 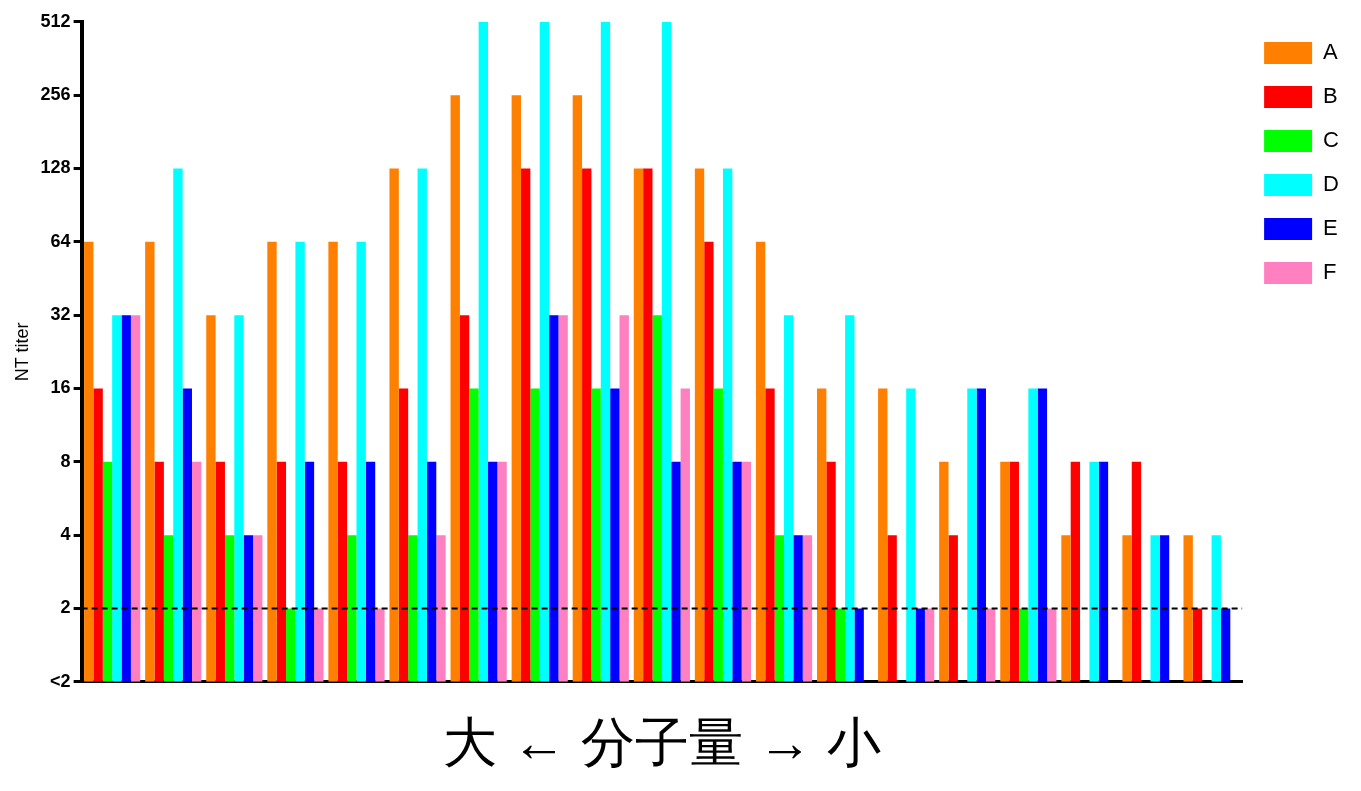 What do you see at coordinates (60, 387) in the screenshot?
I see `y-tick-label: 16` at bounding box center [60, 387].